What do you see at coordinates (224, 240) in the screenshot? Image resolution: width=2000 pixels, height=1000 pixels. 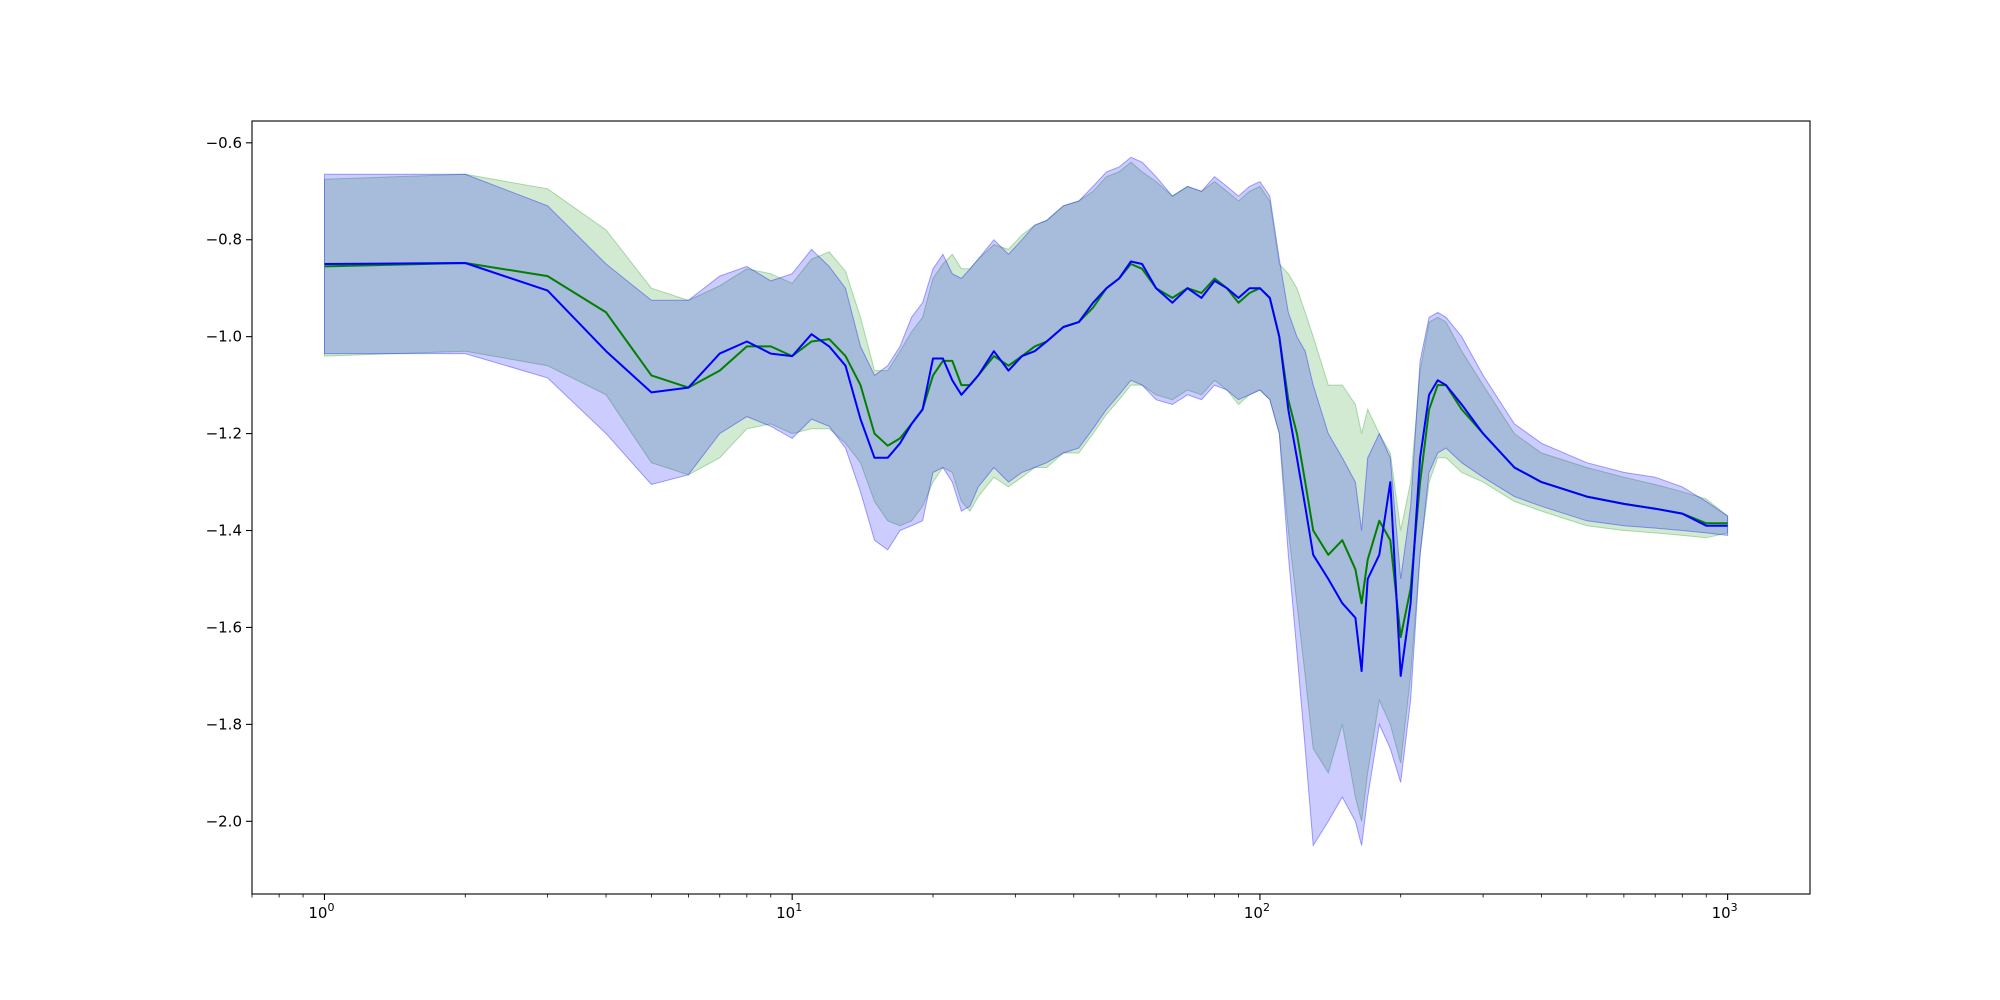 I see `y-tick-label: −0.8` at bounding box center [224, 240].